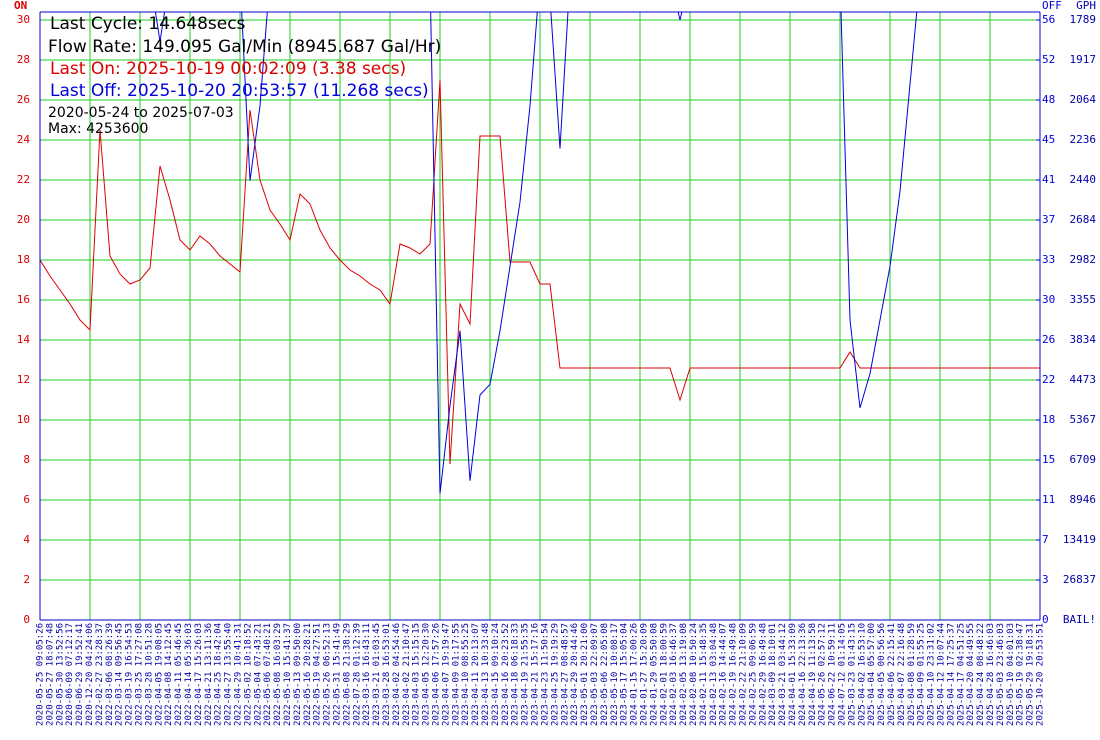 The image size is (1100, 740). What do you see at coordinates (1048, 19) in the screenshot?
I see `y2-tick-label: 56` at bounding box center [1048, 19].